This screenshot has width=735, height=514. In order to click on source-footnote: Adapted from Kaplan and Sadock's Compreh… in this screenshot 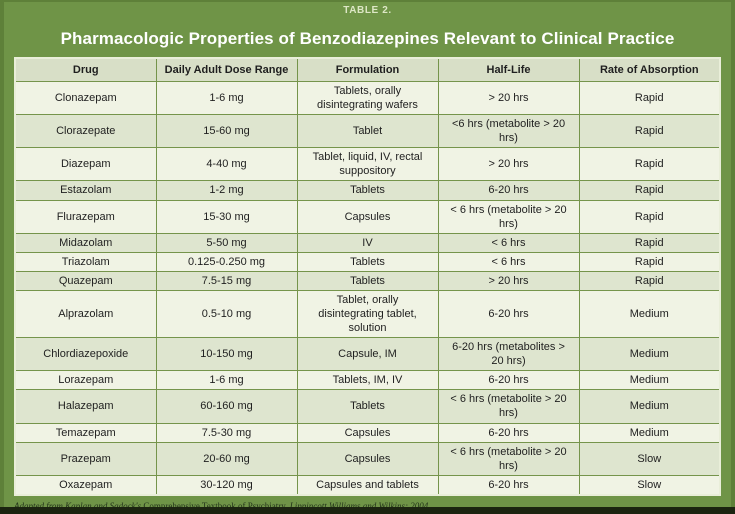, I will do `click(367, 506)`.